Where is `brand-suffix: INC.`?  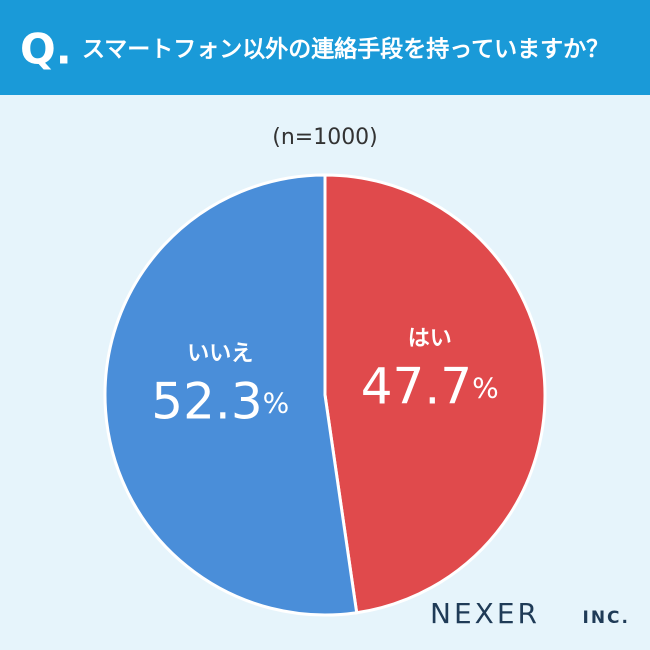 brand-suffix: INC. is located at coordinates (607, 618).